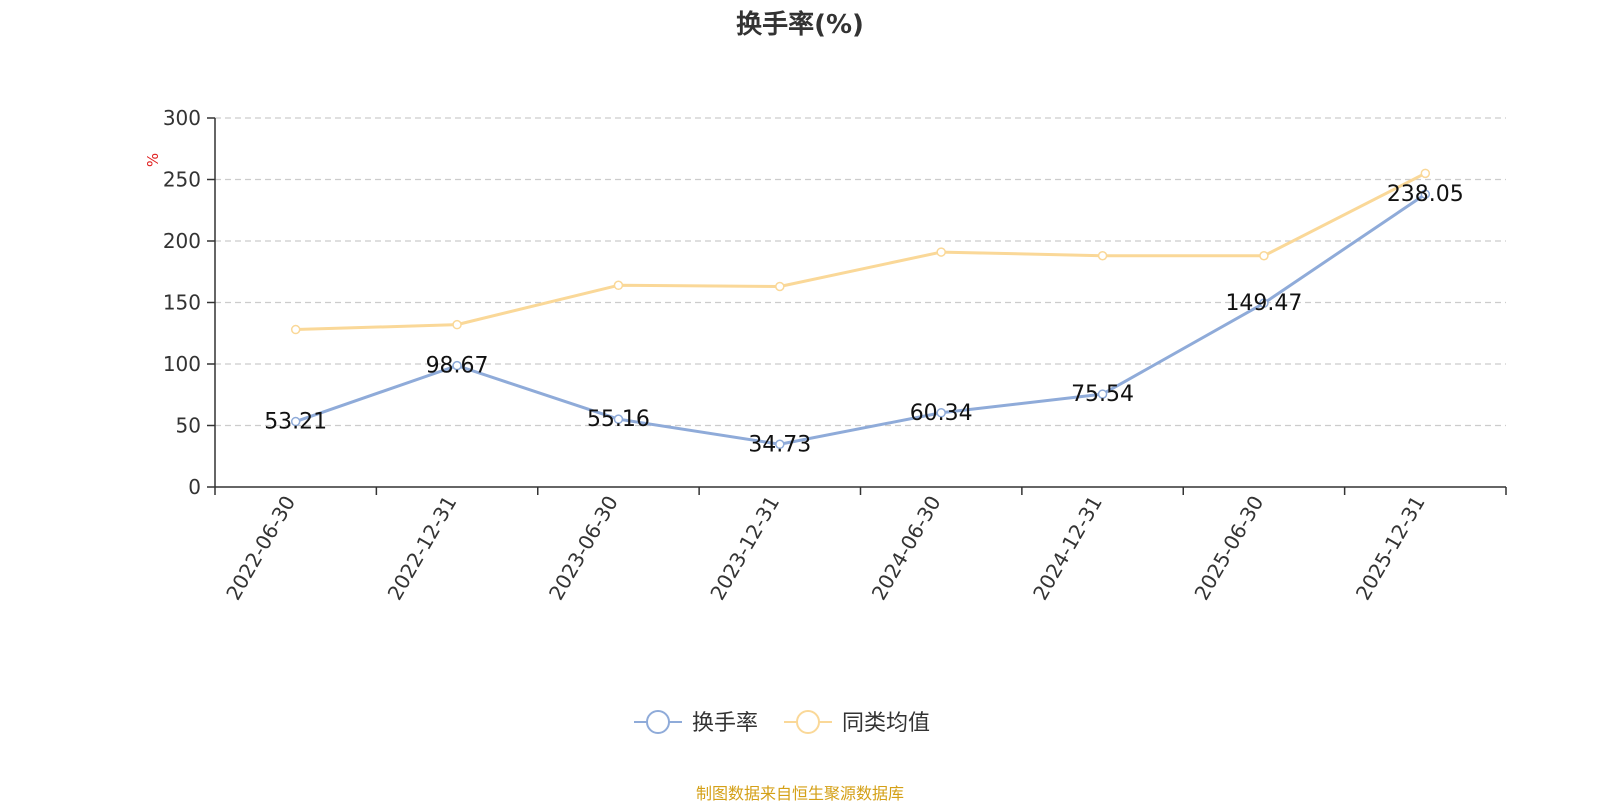  I want to click on y-tick-label: 100, so click(182, 364).